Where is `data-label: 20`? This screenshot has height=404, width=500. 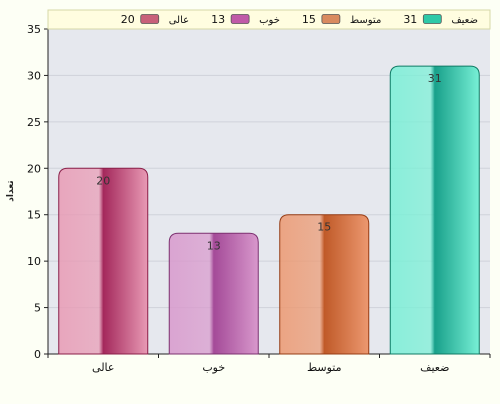 data-label: 20 is located at coordinates (103, 180).